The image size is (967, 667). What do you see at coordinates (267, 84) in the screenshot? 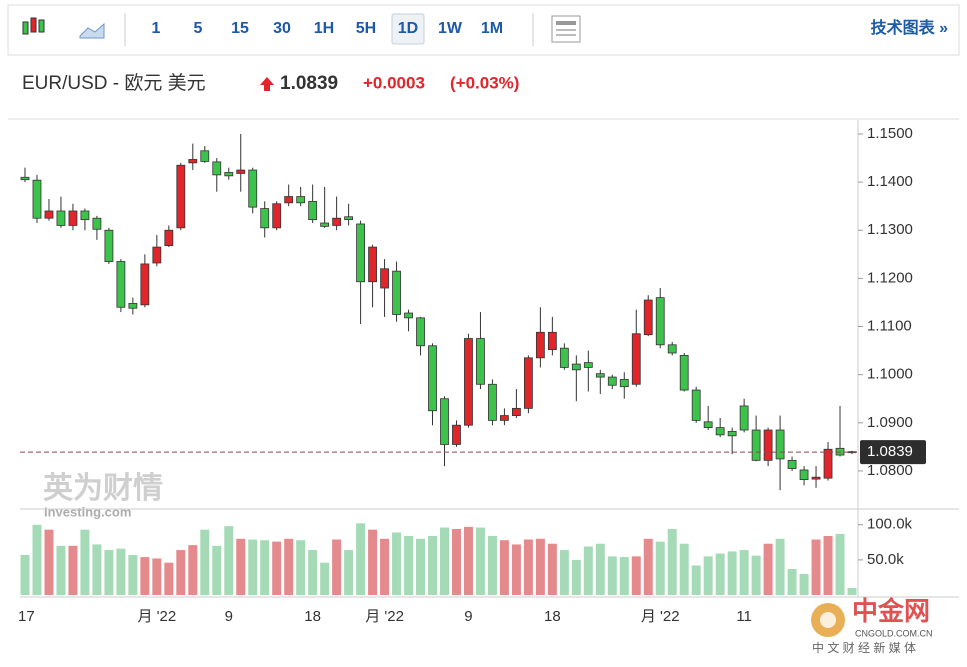
I see `up-arrow` at bounding box center [267, 84].